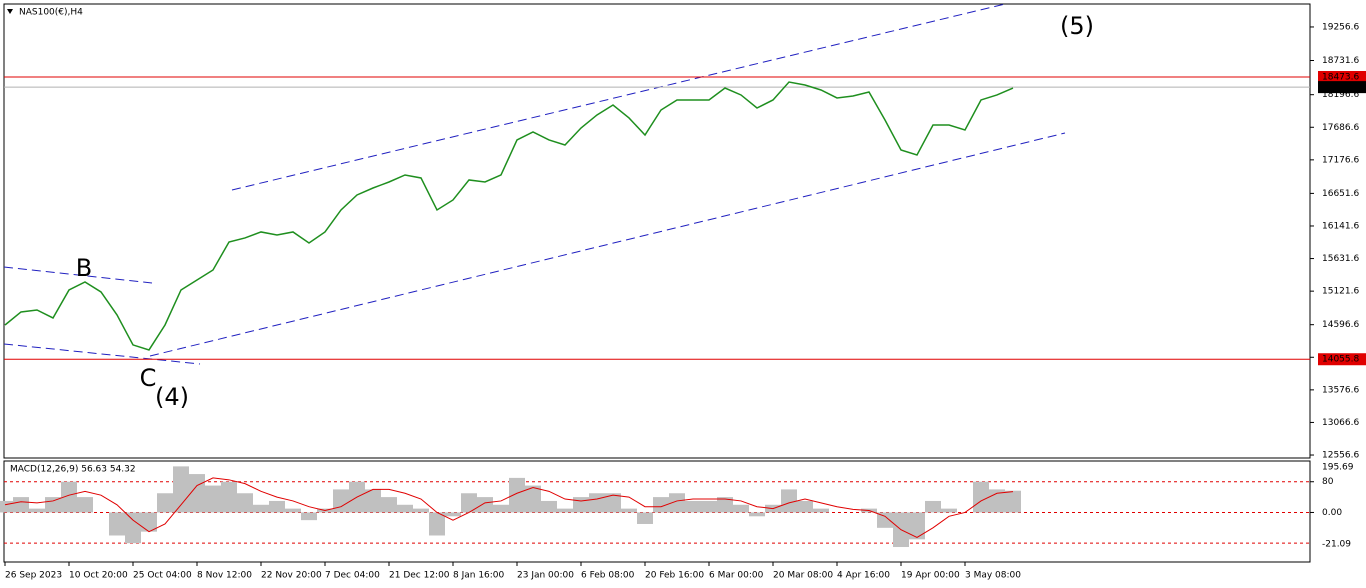 The image size is (1366, 588). I want to click on wave-label: B, so click(84, 268).